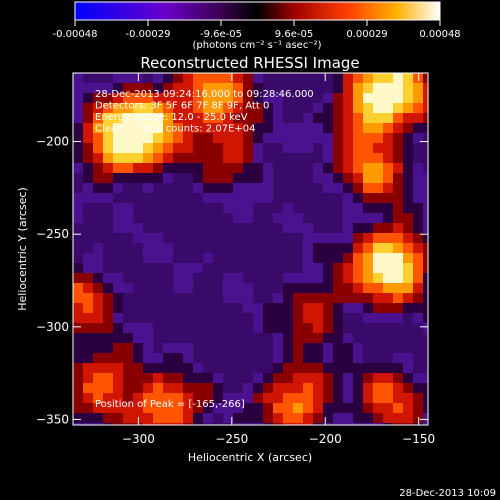  Describe the element at coordinates (221, 34) in the screenshot. I see `colorbar-tick-label: -9.6e-05` at that location.